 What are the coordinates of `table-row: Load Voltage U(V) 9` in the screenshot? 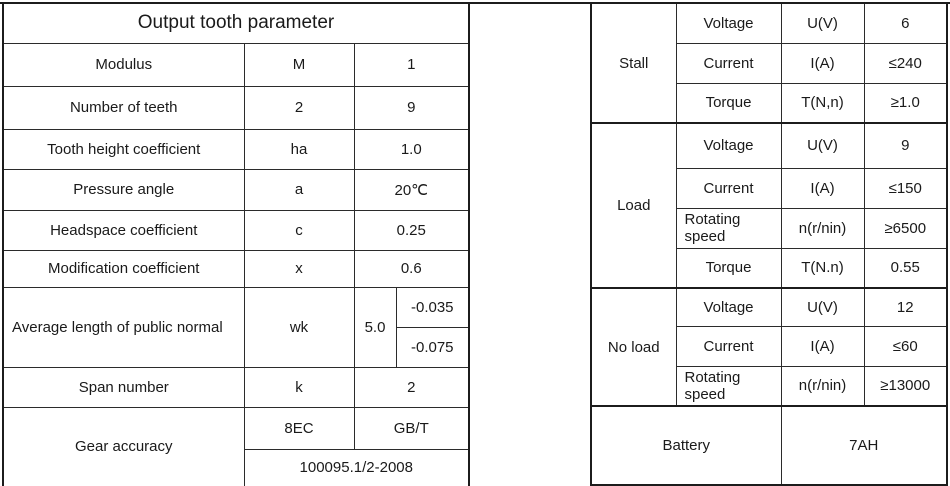 It's located at (769, 205).